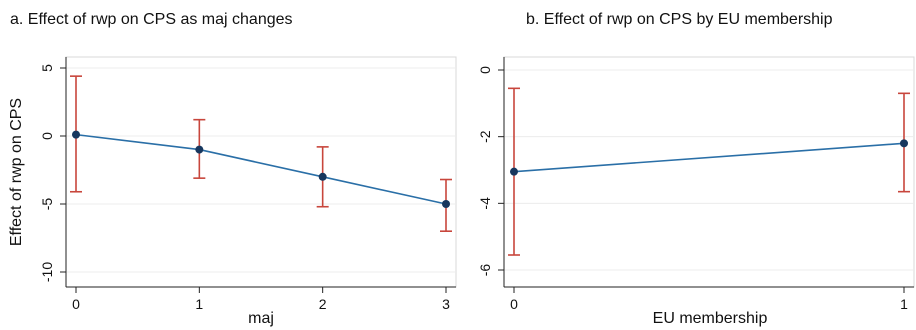 Image resolution: width=916 pixels, height=330 pixels. I want to click on panel-b-series-line, so click(709, 157).